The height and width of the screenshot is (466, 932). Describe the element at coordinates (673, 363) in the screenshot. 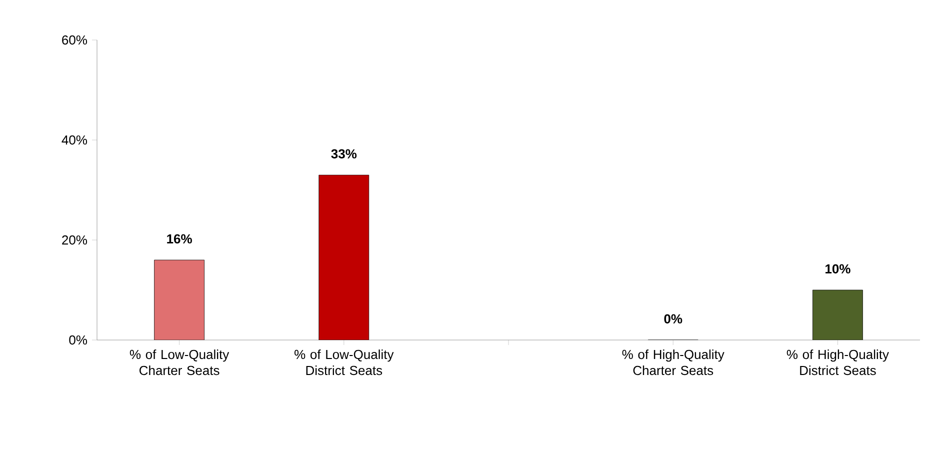

I see `x-tick-label: % of High-Quality Charter Seats` at that location.